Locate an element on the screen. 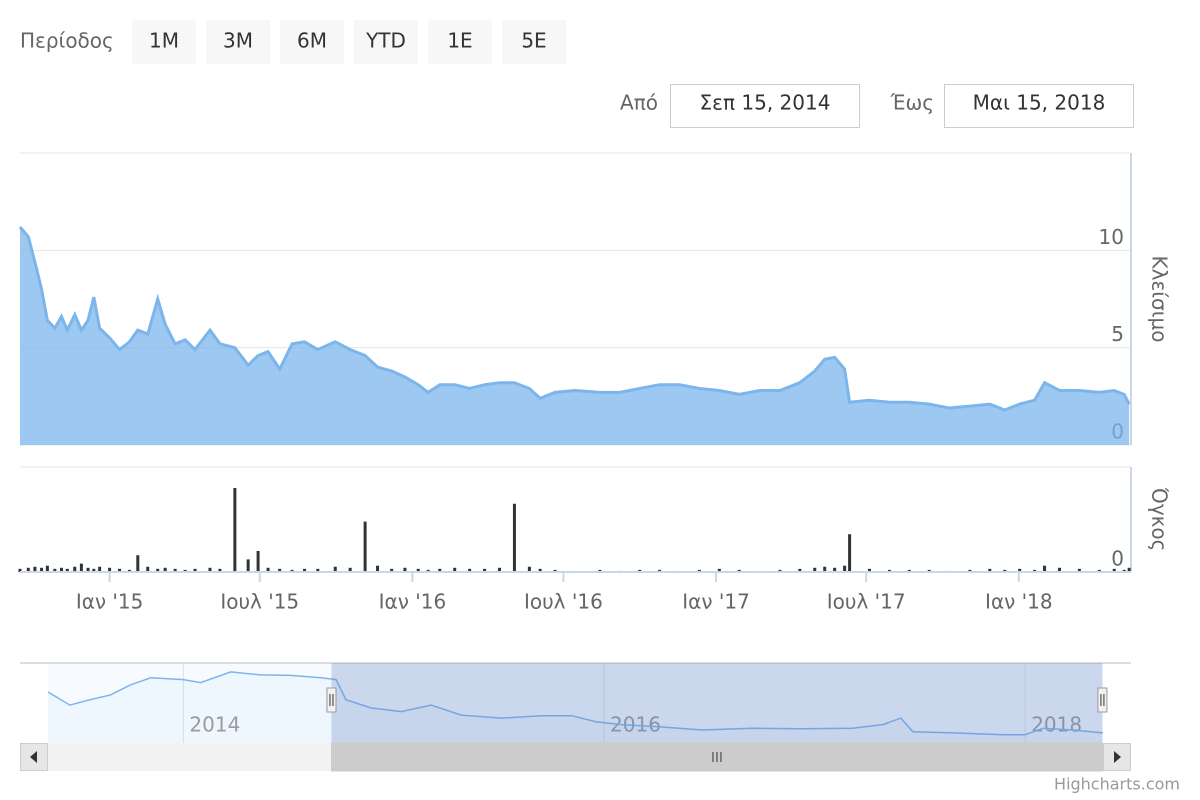 The height and width of the screenshot is (800, 1200). x-tick-label: Ιαν '18 is located at coordinates (1019, 602).